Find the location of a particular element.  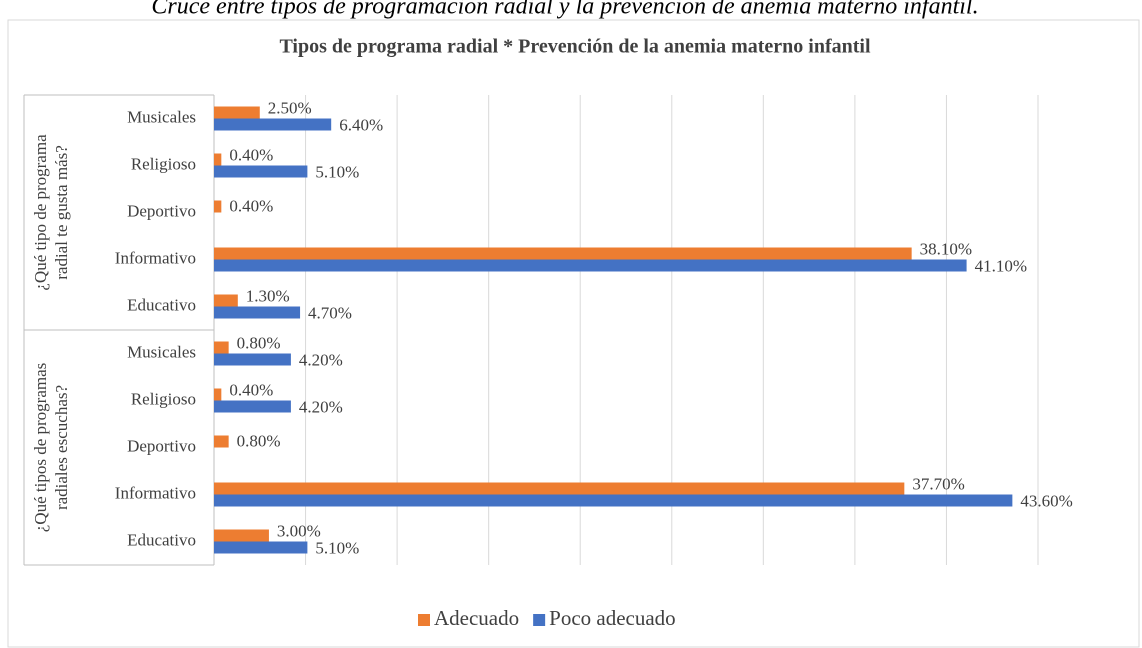

group-label: radial te gusta más? is located at coordinates (61, 212).